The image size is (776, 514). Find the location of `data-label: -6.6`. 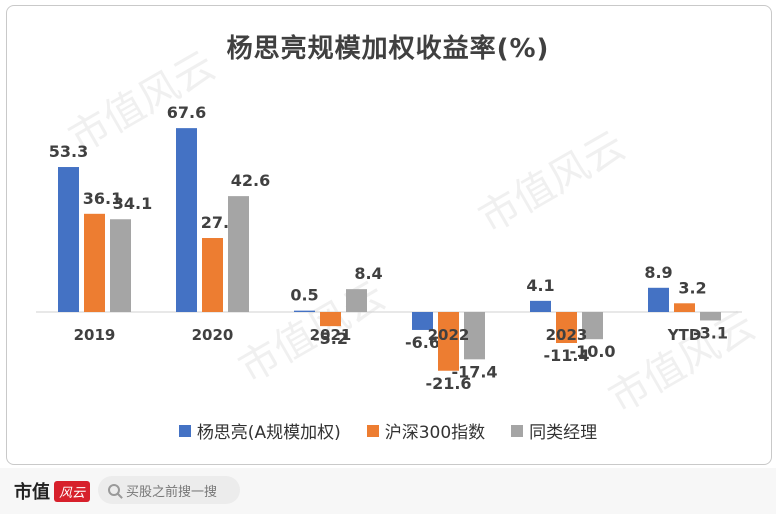

data-label: -6.6 is located at coordinates (422, 342).